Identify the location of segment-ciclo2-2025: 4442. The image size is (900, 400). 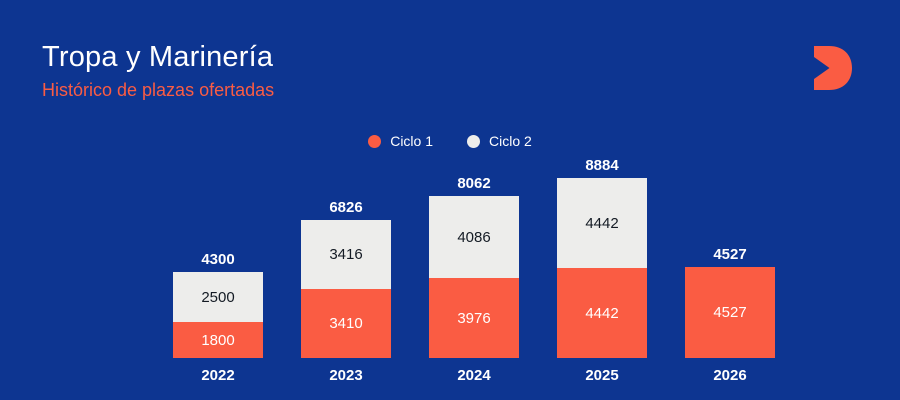
(602, 223).